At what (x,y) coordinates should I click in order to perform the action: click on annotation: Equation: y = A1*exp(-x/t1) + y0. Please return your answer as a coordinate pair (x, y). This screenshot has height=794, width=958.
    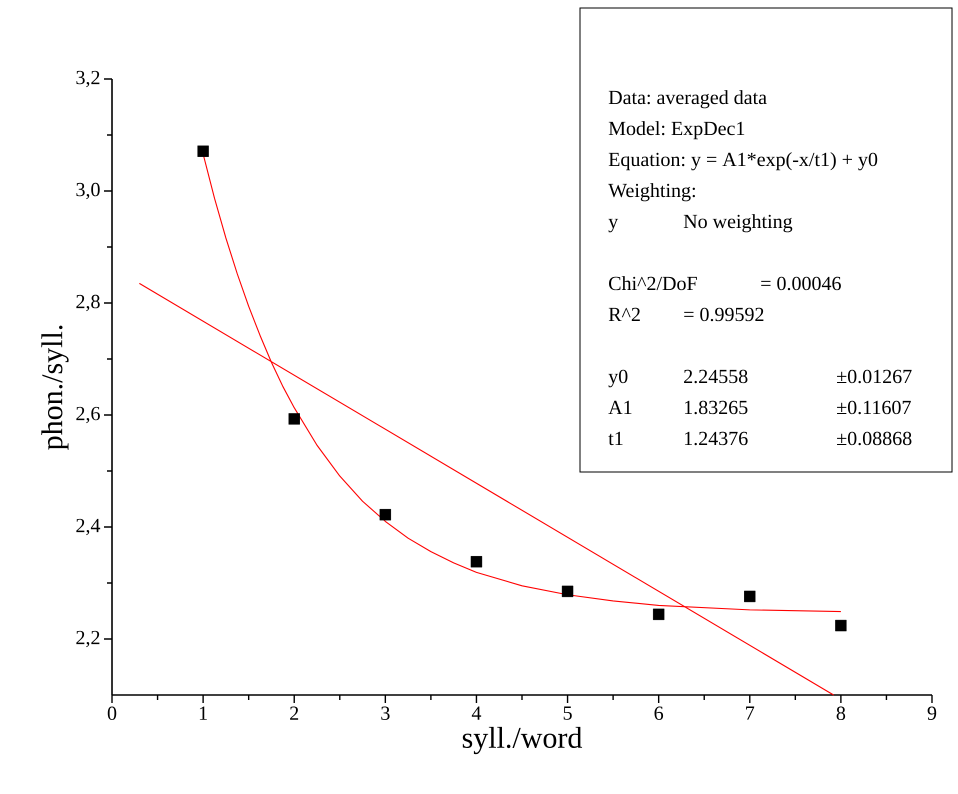
    Looking at the image, I should click on (743, 161).